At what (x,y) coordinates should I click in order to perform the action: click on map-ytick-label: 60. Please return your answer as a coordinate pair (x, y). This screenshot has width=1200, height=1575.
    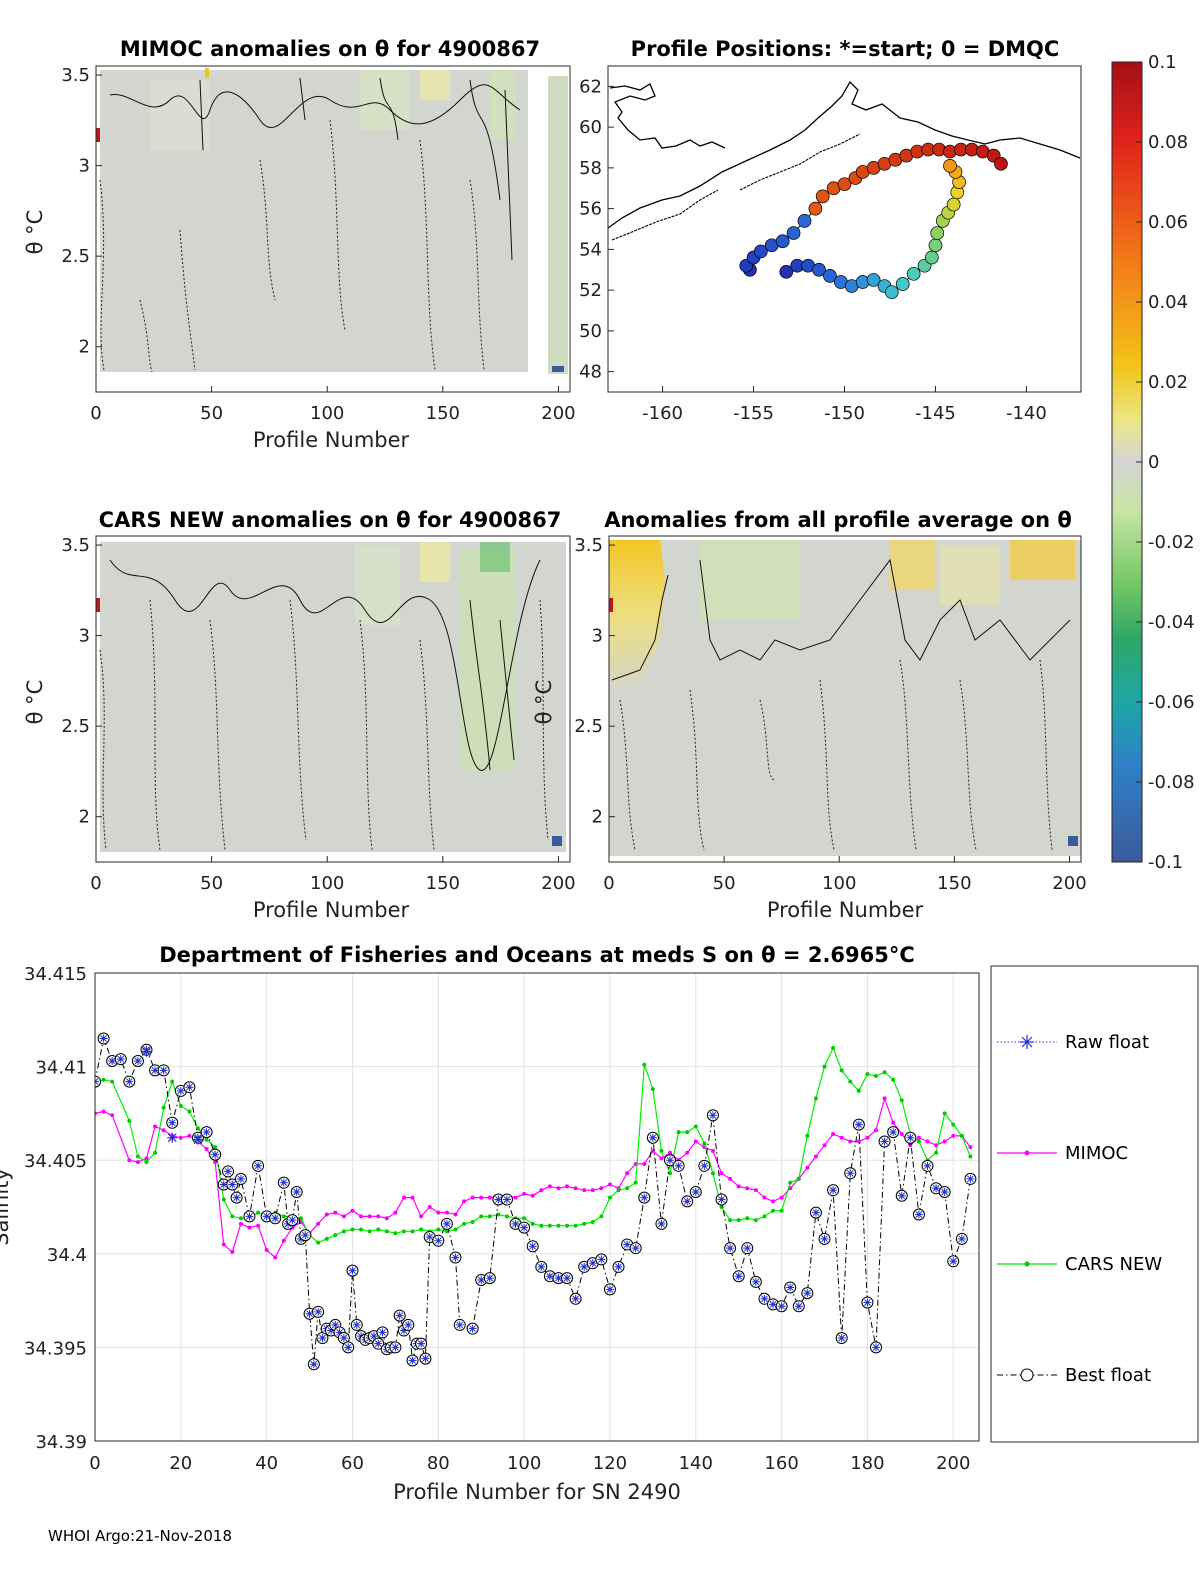
    Looking at the image, I should click on (590, 127).